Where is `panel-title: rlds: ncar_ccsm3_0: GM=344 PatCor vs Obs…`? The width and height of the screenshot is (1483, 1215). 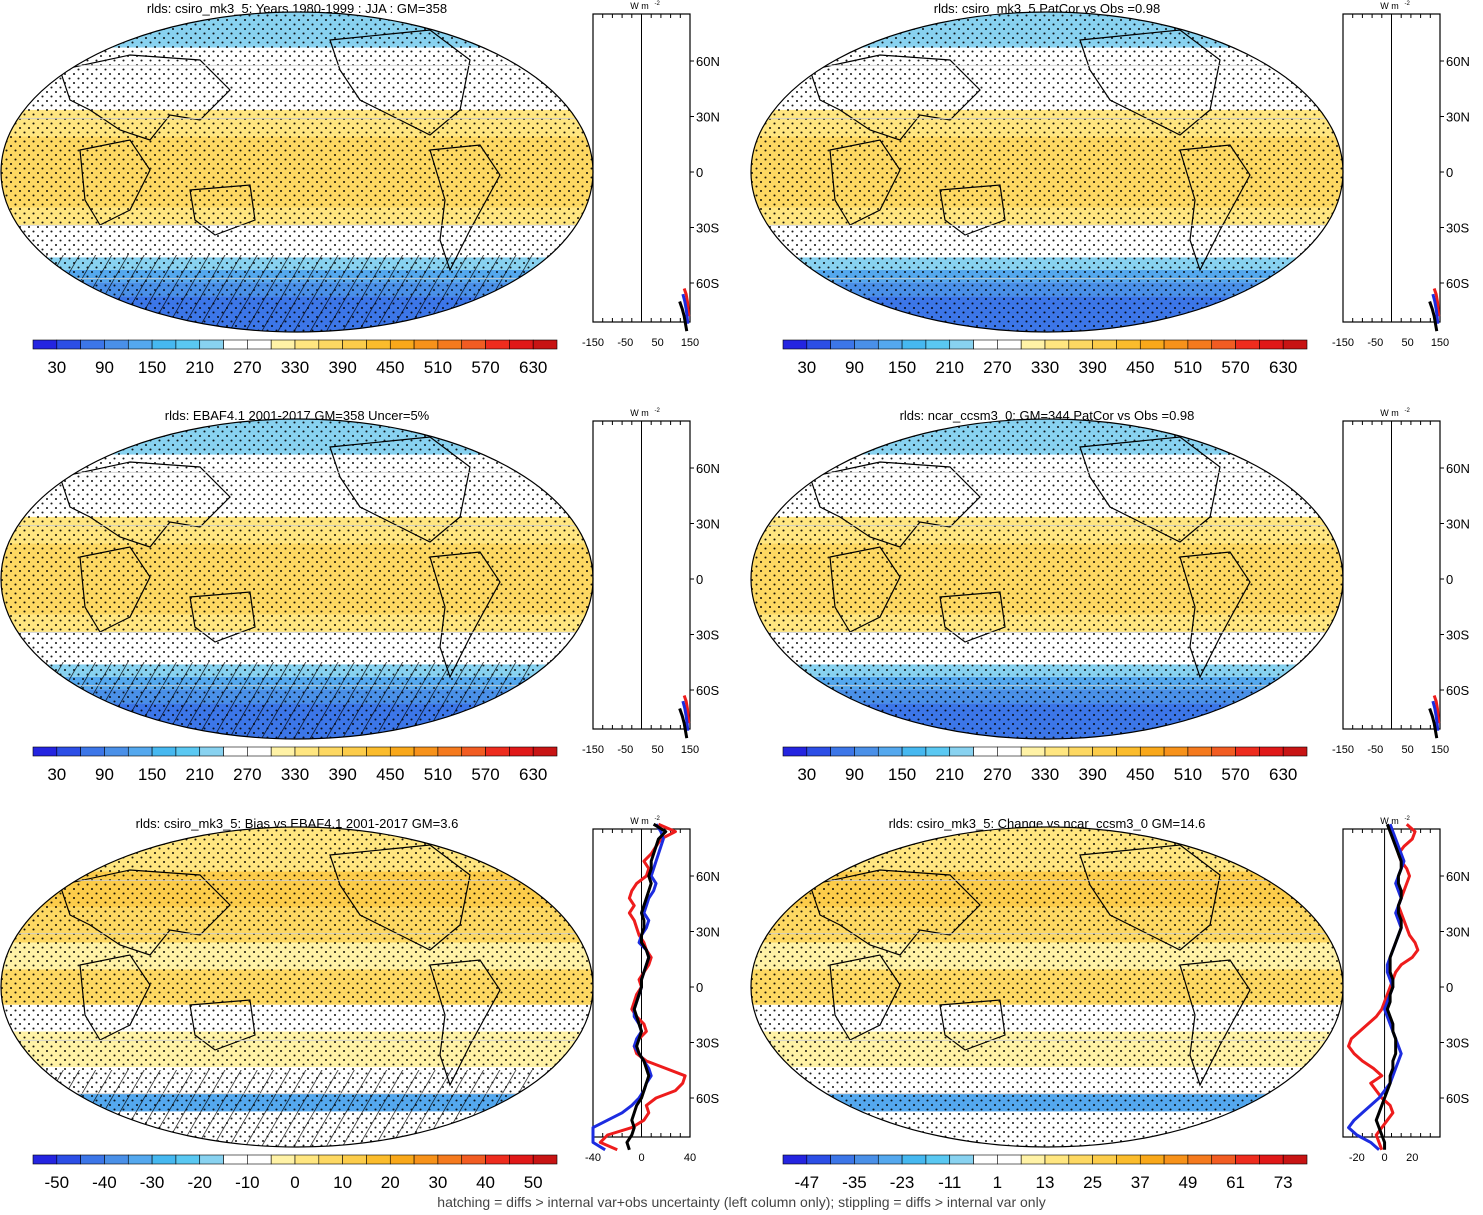
panel-title: rlds: ncar_ccsm3_0: GM=344 PatCor vs Obs… is located at coordinates (1047, 415).